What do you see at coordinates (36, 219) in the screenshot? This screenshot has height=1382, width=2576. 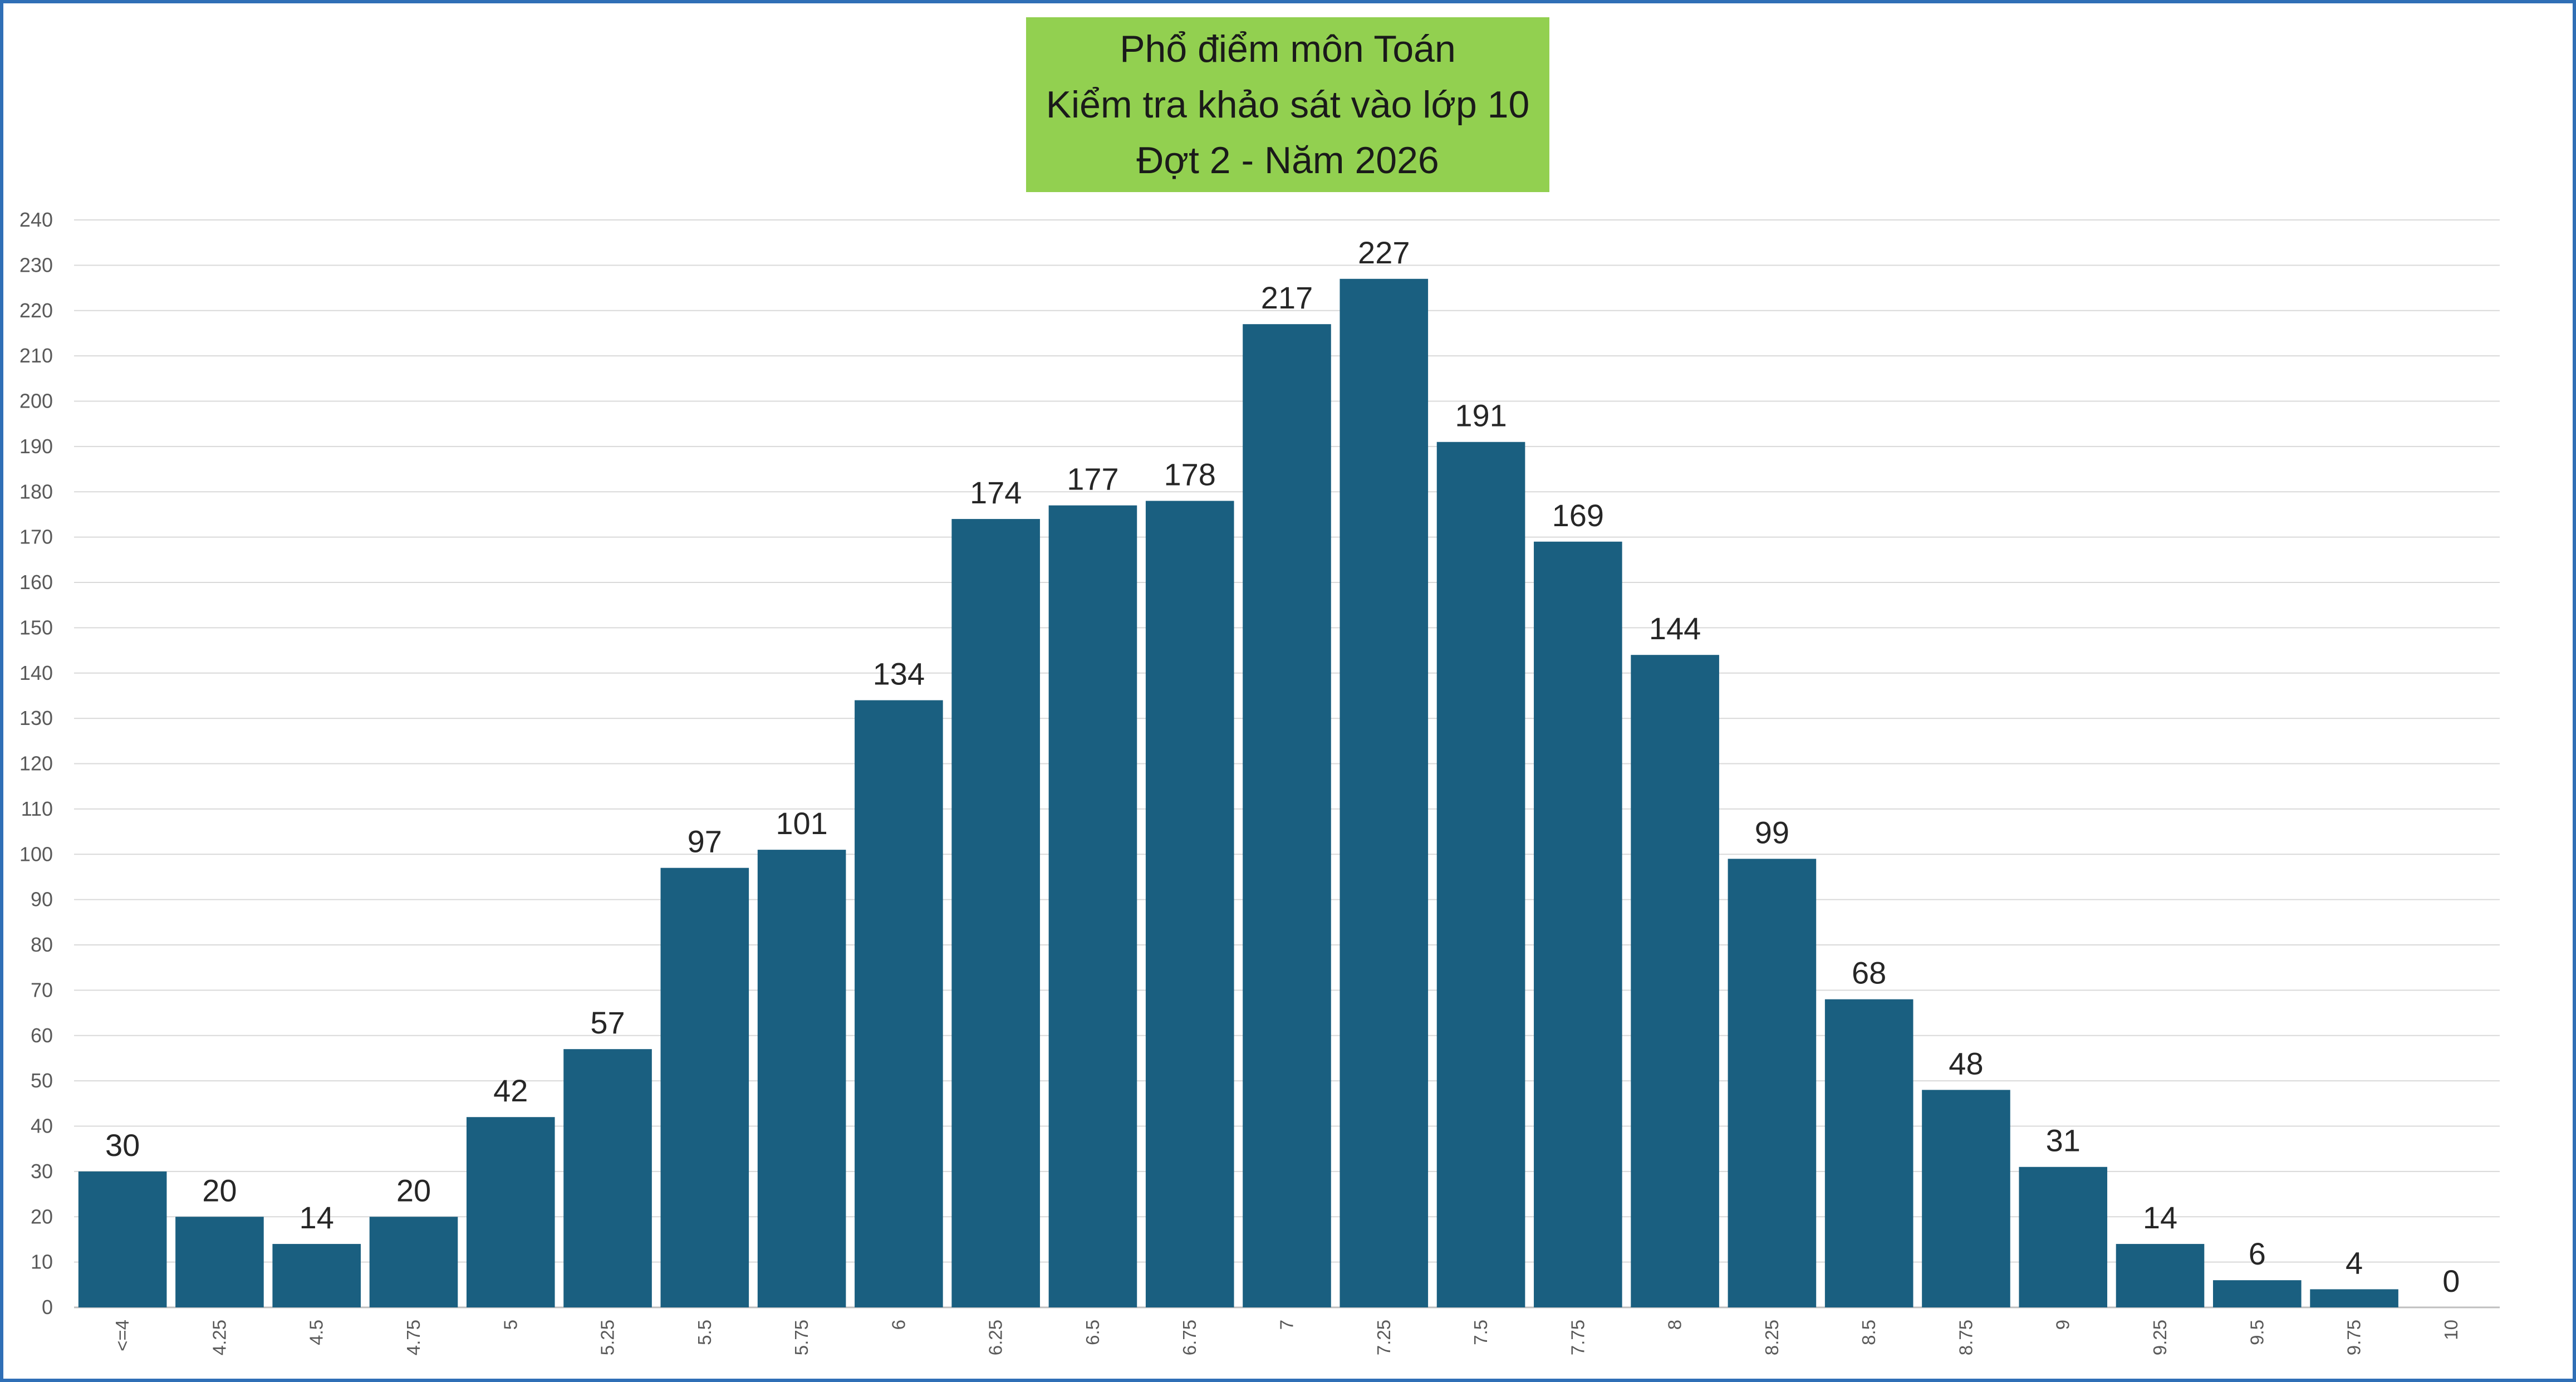 I see `y-tick-label: 240` at bounding box center [36, 219].